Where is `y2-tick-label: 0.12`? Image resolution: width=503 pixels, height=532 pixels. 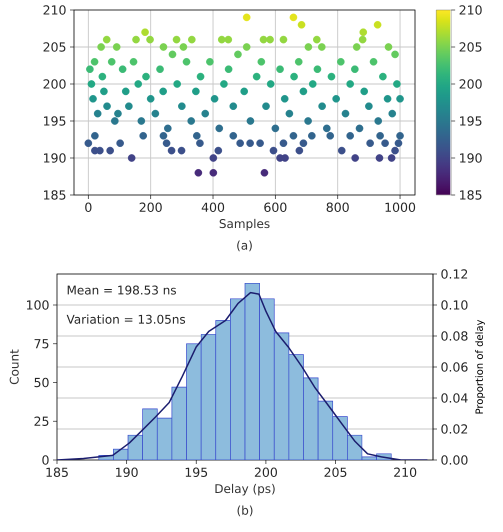 y2-tick-label: 0.12 is located at coordinates (454, 274).